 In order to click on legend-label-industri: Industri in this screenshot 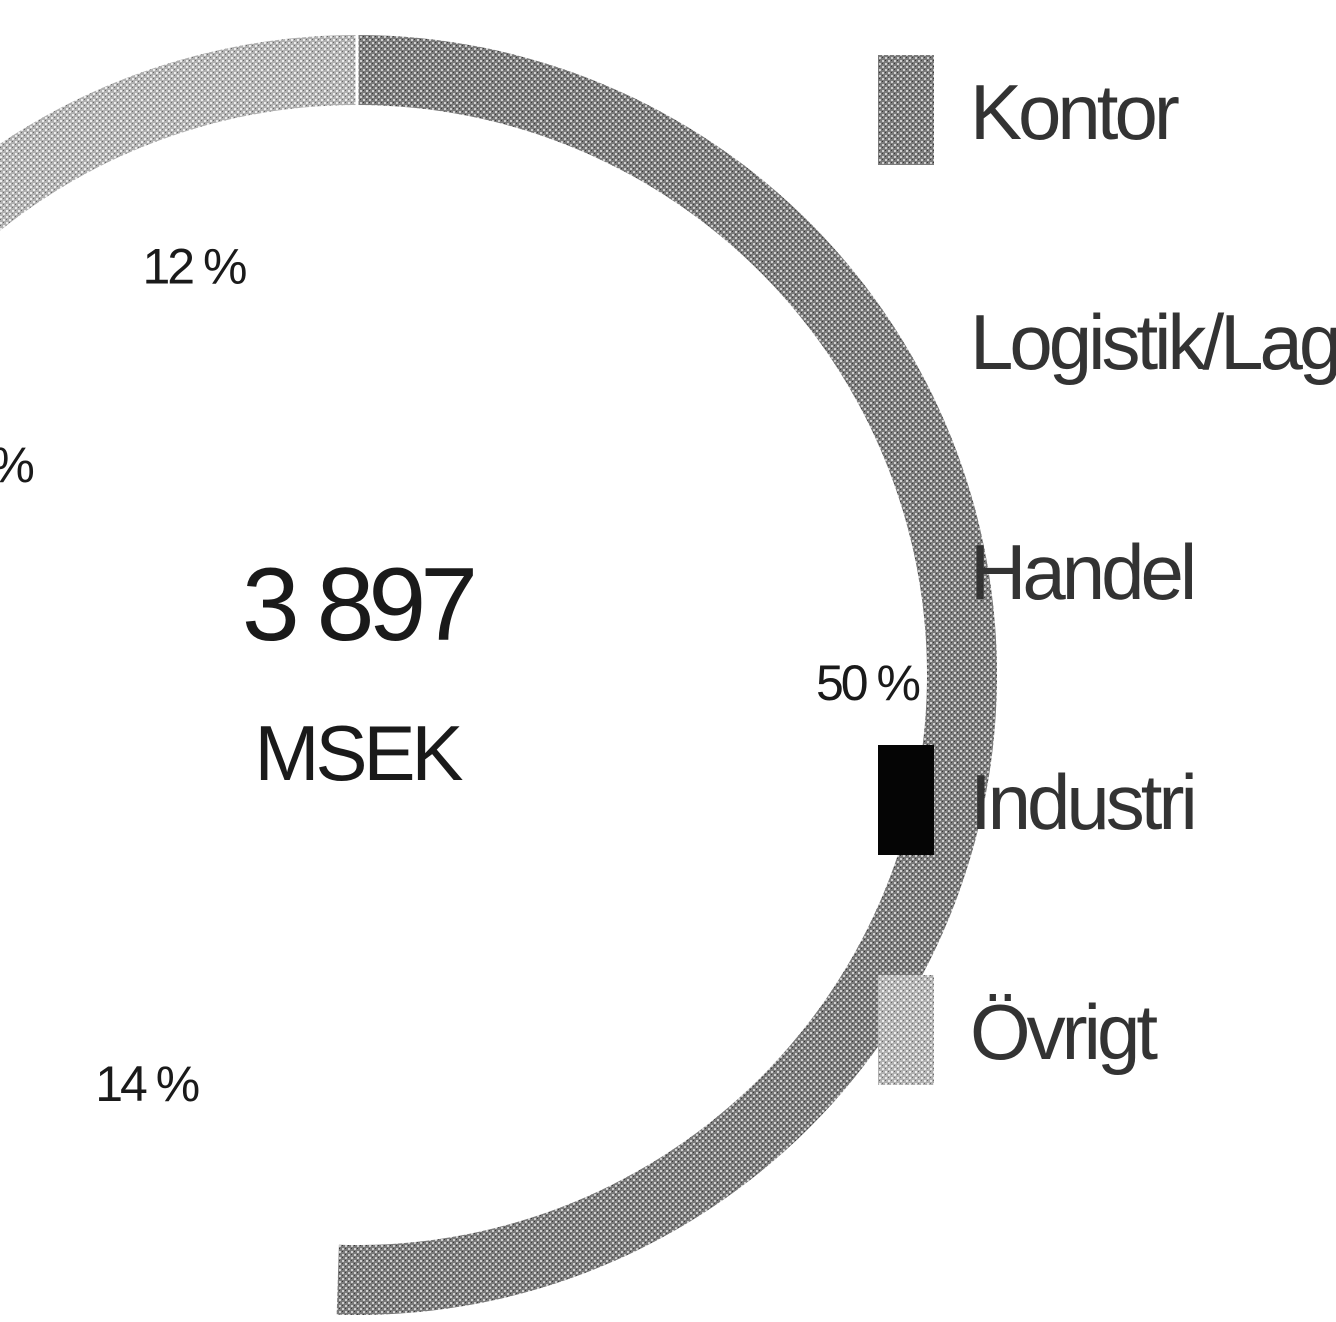, I will do `click(1082, 802)`.